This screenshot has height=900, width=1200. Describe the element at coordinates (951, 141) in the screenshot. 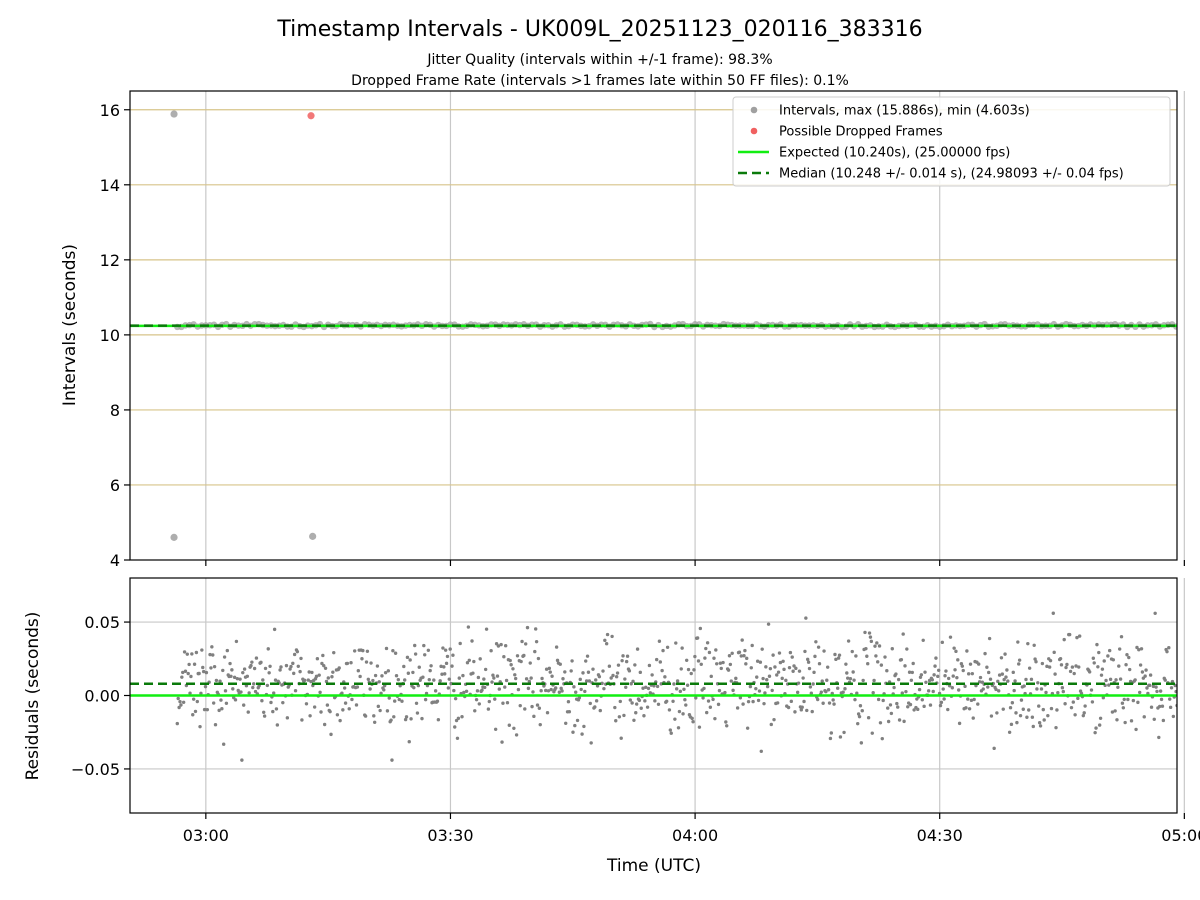

I see `legend-box` at that location.